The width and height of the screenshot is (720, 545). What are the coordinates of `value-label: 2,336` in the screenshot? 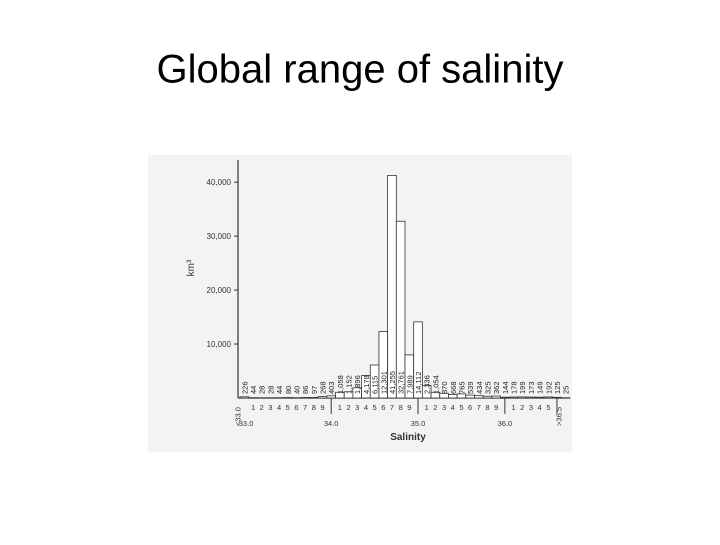 It's located at (427, 384).